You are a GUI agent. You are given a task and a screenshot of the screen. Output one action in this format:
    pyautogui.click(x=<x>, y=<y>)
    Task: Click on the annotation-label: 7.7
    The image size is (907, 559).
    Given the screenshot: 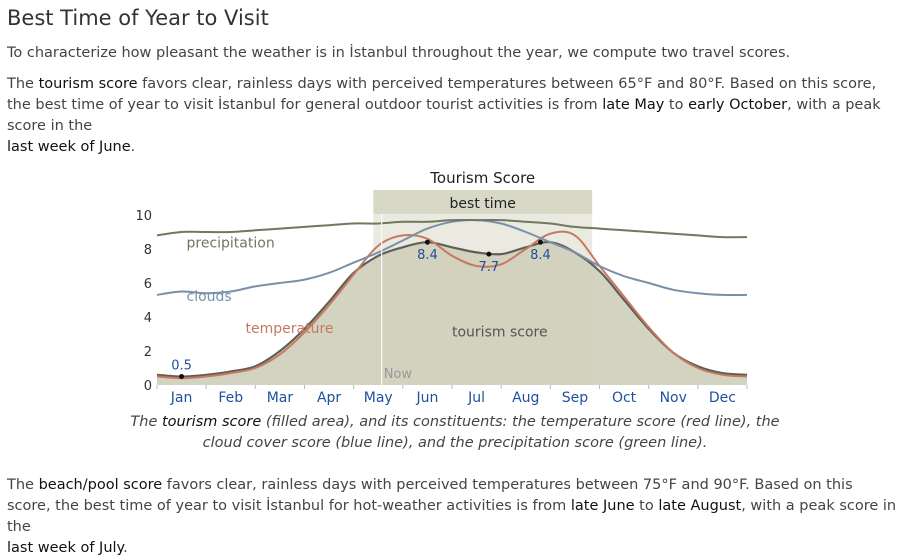 What is the action you would take?
    pyautogui.click(x=489, y=267)
    